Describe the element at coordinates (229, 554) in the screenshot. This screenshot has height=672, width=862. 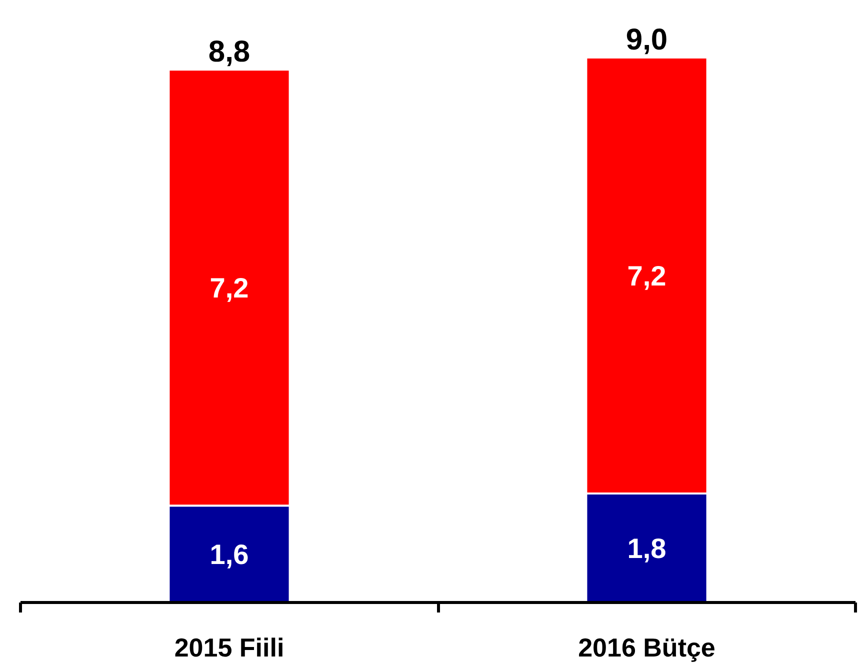
I see `data-label: 1,6` at that location.